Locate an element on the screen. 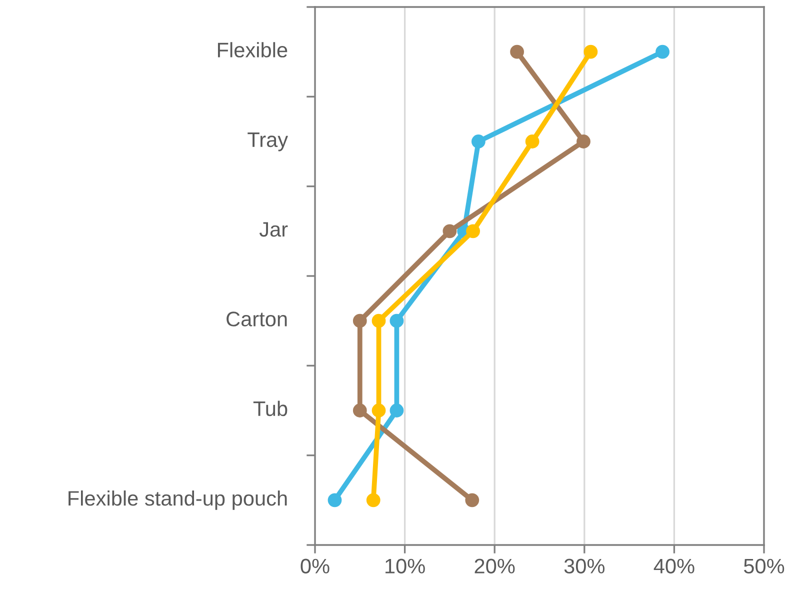  x-tick-label: 20% is located at coordinates (494, 566).